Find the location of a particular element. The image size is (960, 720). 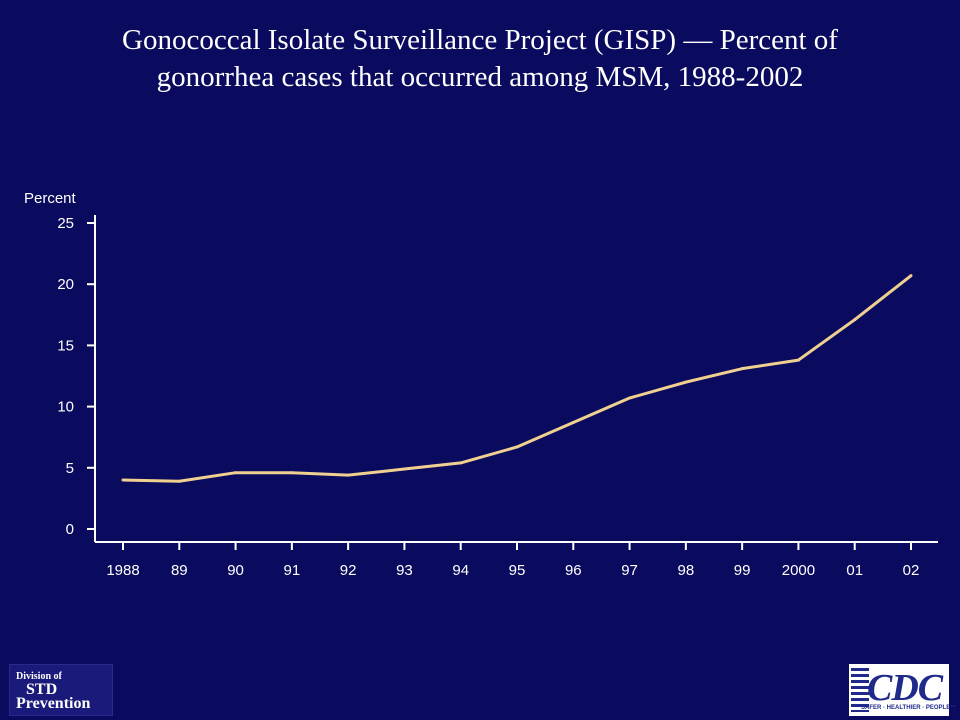

x-tick-label: 1988 is located at coordinates (122, 570).